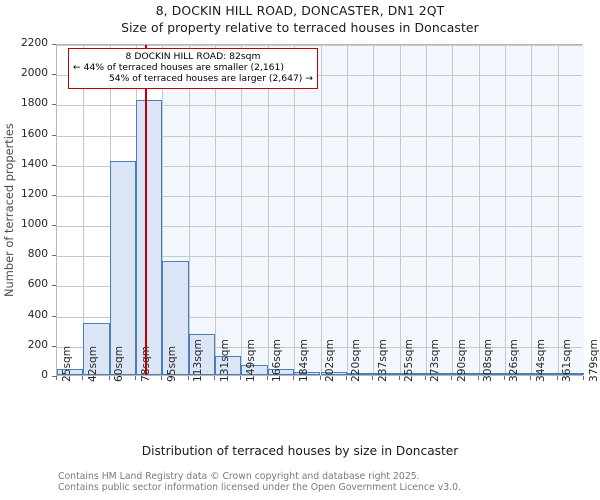 This screenshot has height=500, width=600. Describe the element at coordinates (193, 56) in the screenshot. I see `annotation-line-1: 8 DOCKIN HILL ROAD: 82sqm` at that location.